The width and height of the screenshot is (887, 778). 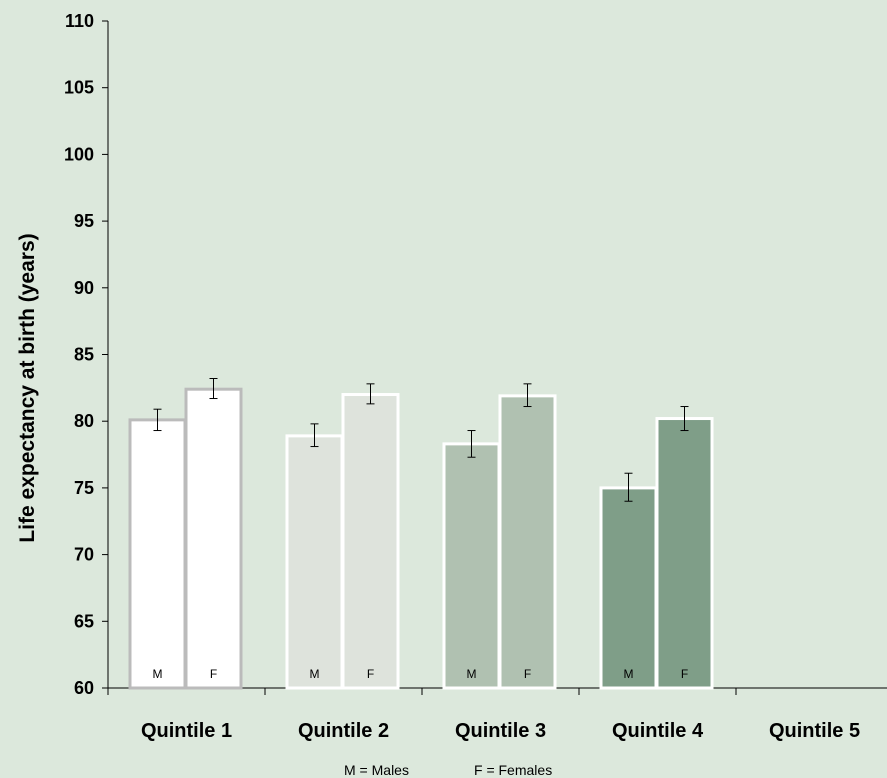 I want to click on y-tick-label: 75, so click(x=84, y=488).